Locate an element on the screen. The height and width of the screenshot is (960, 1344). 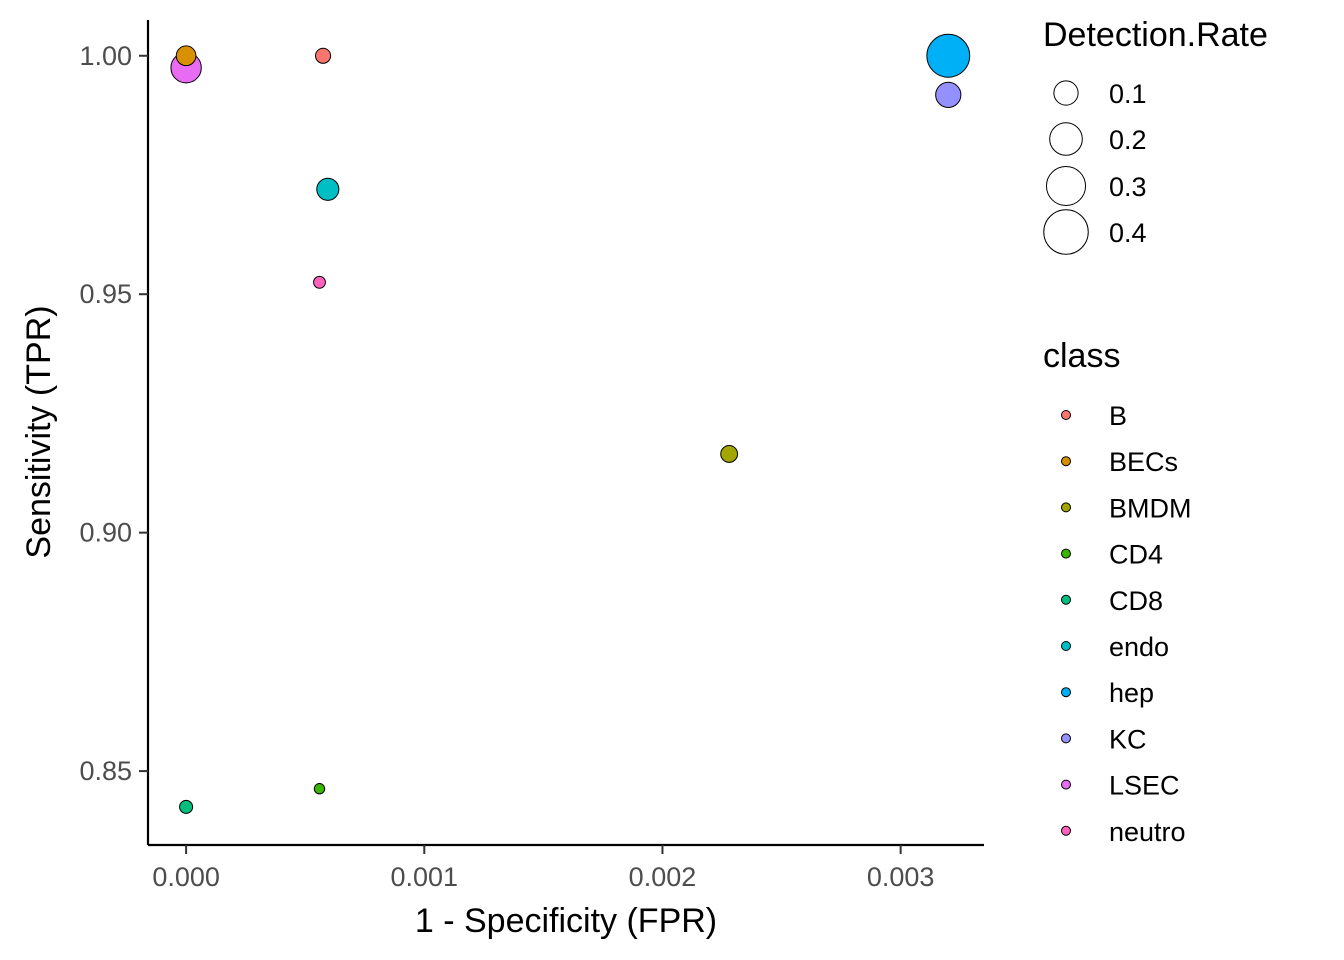
x-axis-ticks: 0.000 0.001 0.002 0.003 is located at coordinates (543, 868).